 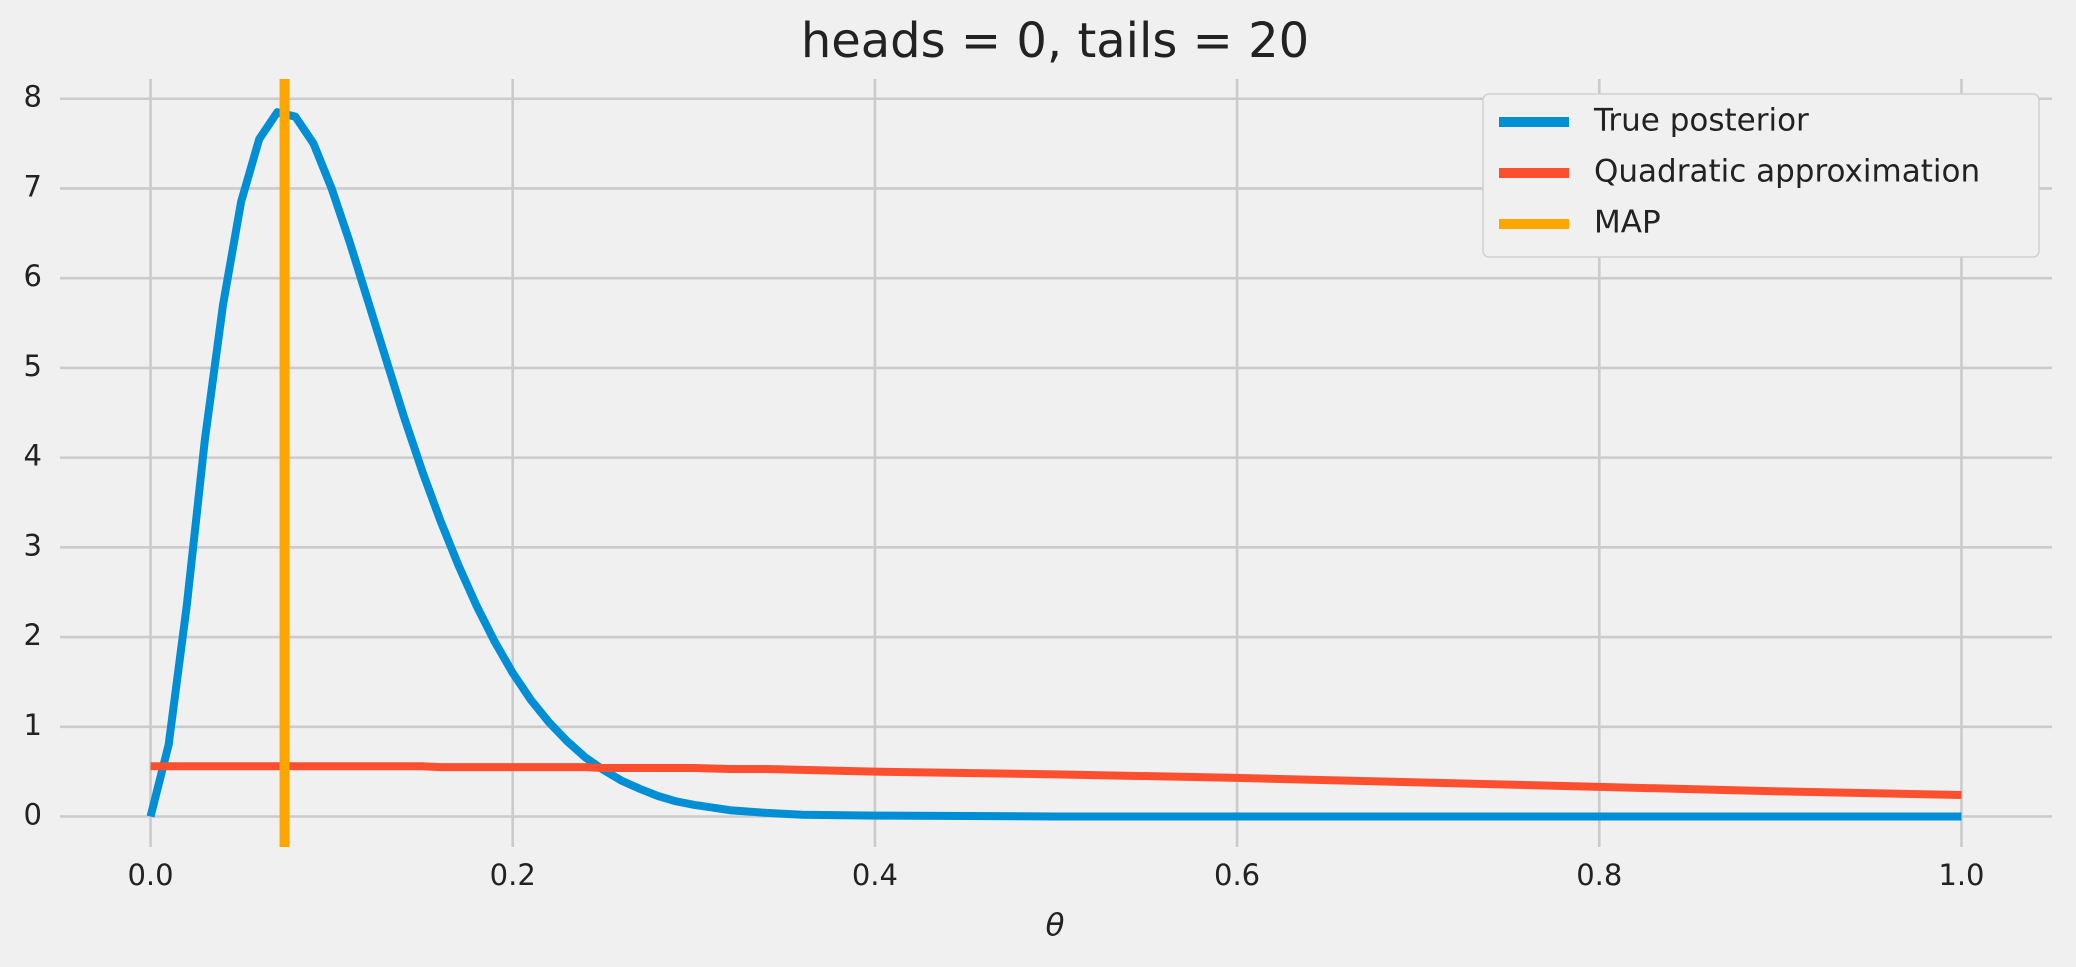 I want to click on y-tick-label: 7, so click(x=33, y=186).